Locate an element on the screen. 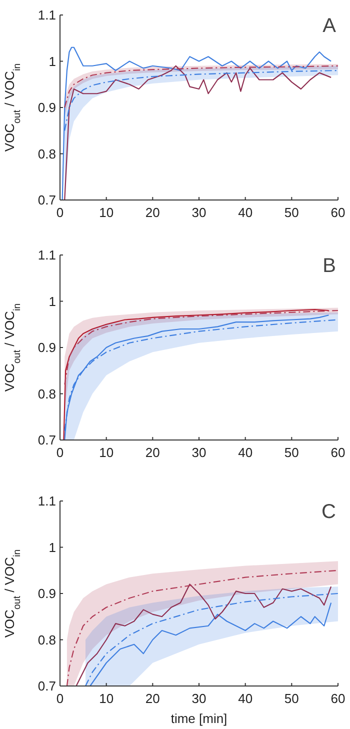  annotation: C is located at coordinates (329, 512).